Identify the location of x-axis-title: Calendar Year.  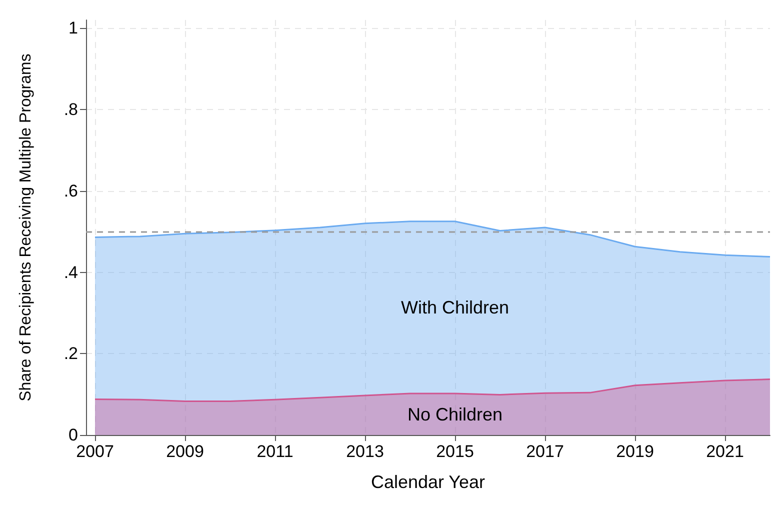
(428, 482).